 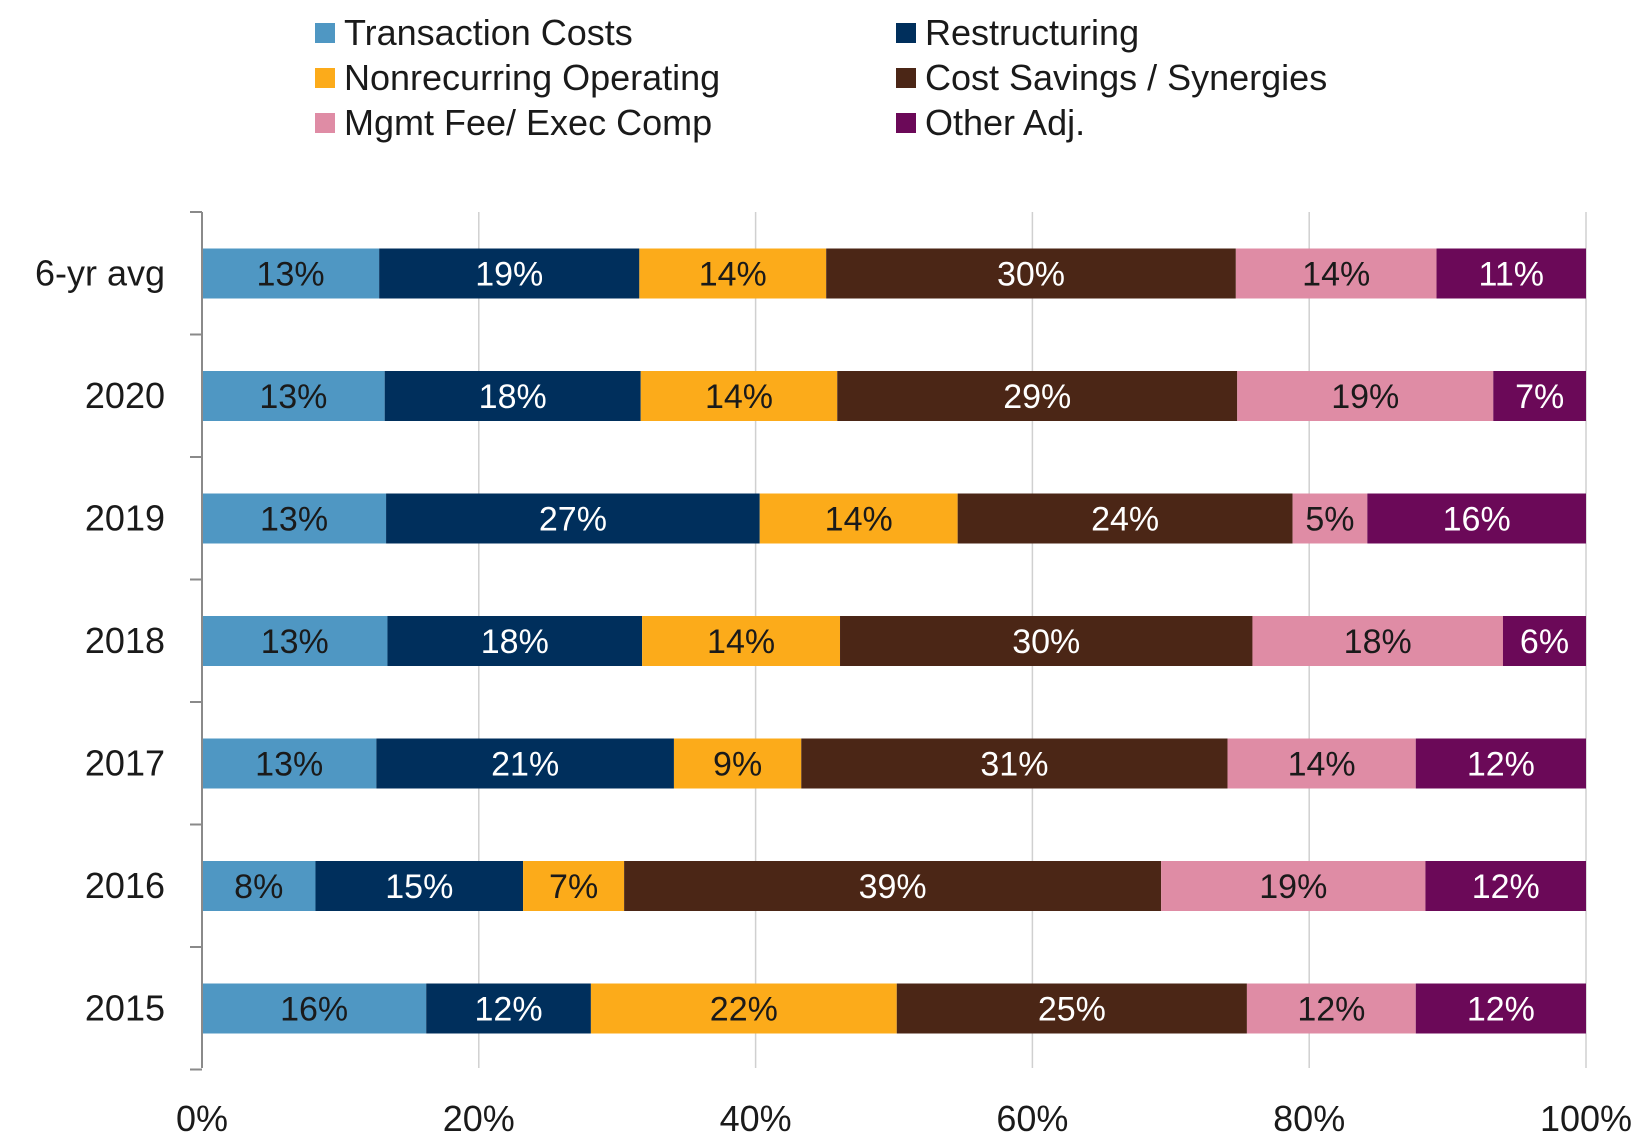 What do you see at coordinates (100, 641) in the screenshot?
I see `category-labels: 6-yr avg 2020 2019 2018 2017 2016 2015` at bounding box center [100, 641].